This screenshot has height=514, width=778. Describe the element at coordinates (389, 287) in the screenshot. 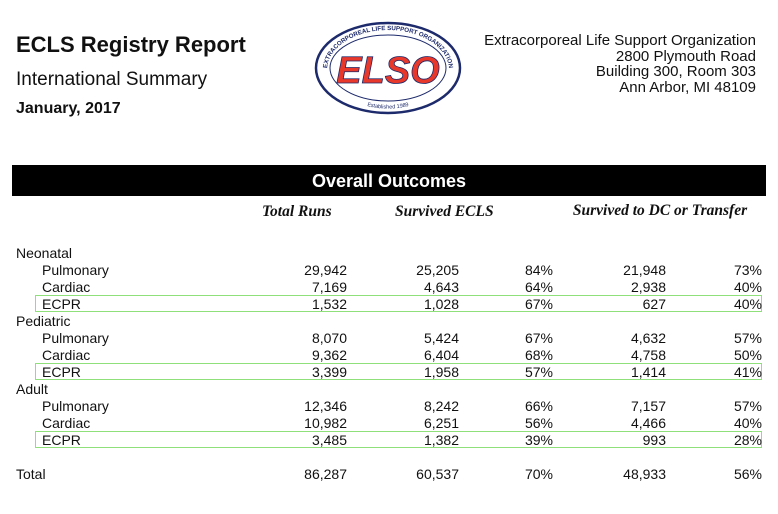

I see `table-row: Cardiac 7,169 4,643 64% 2,938 40%` at that location.